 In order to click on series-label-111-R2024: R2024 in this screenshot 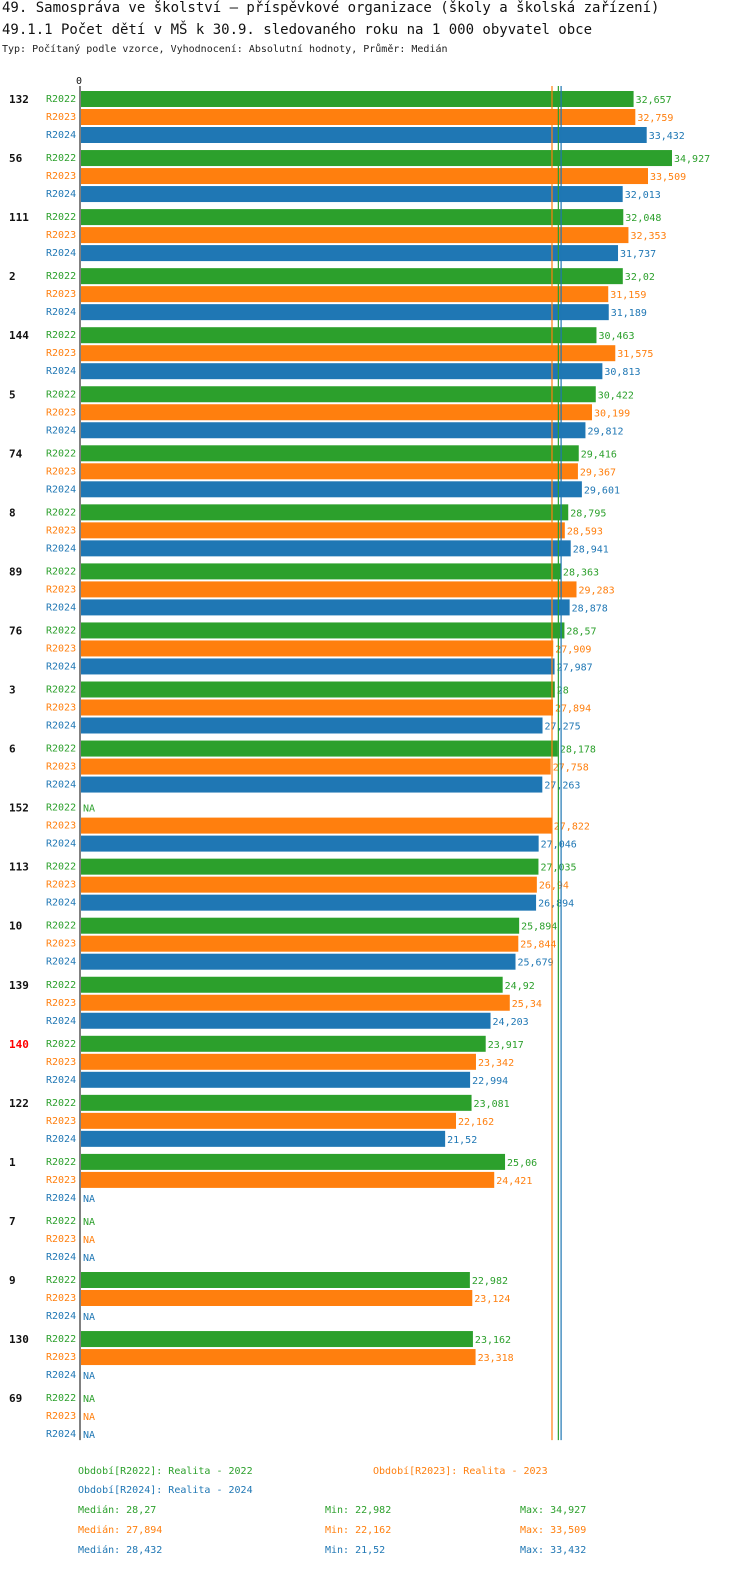, I will do `click(61, 253)`.